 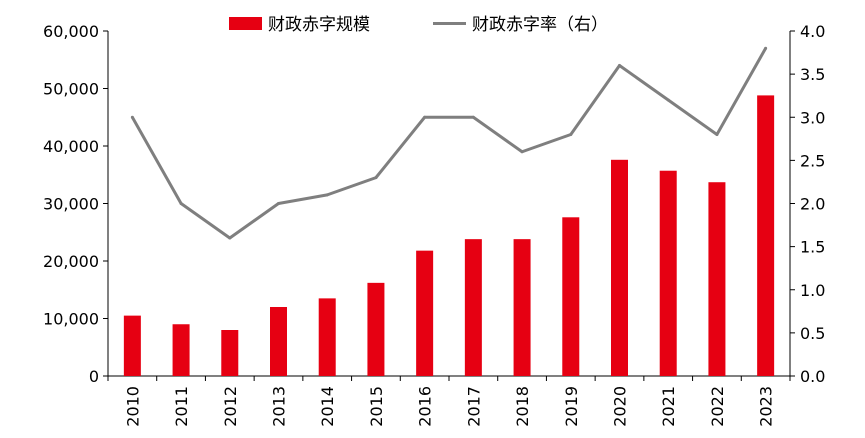 What do you see at coordinates (668, 406) in the screenshot?
I see `x-tick-label: 2021` at bounding box center [668, 406].